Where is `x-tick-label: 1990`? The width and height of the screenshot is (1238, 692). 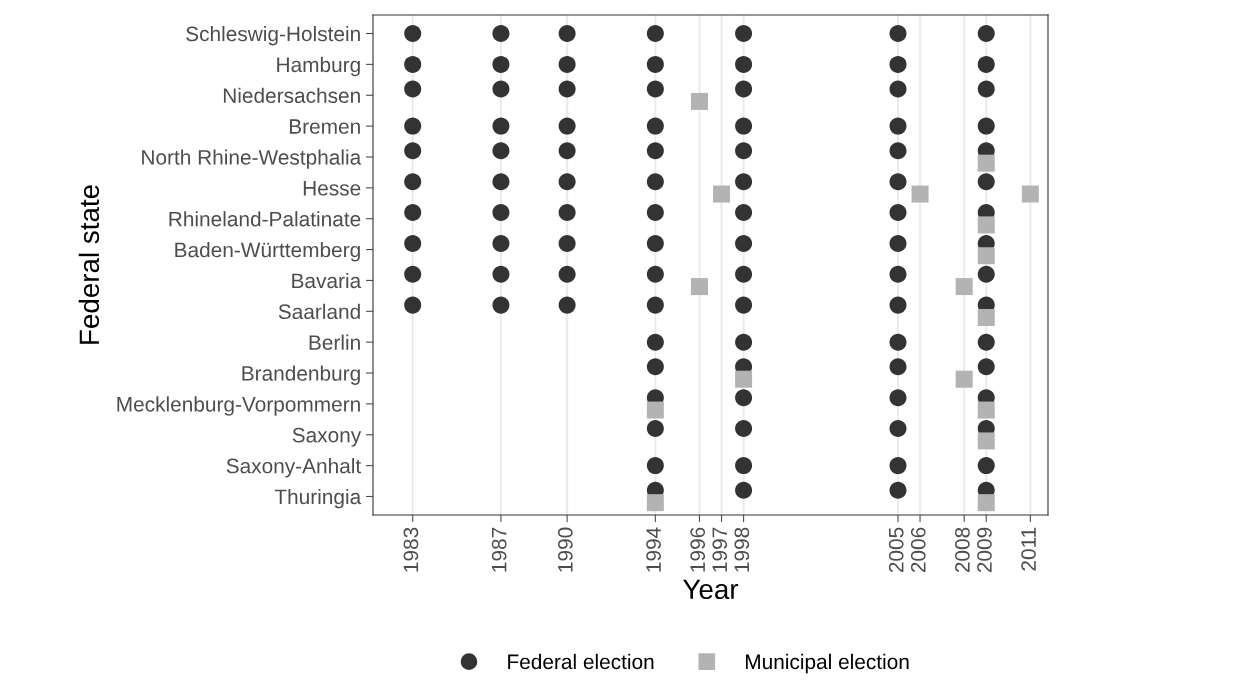
x-tick-label: 1990 is located at coordinates (565, 549).